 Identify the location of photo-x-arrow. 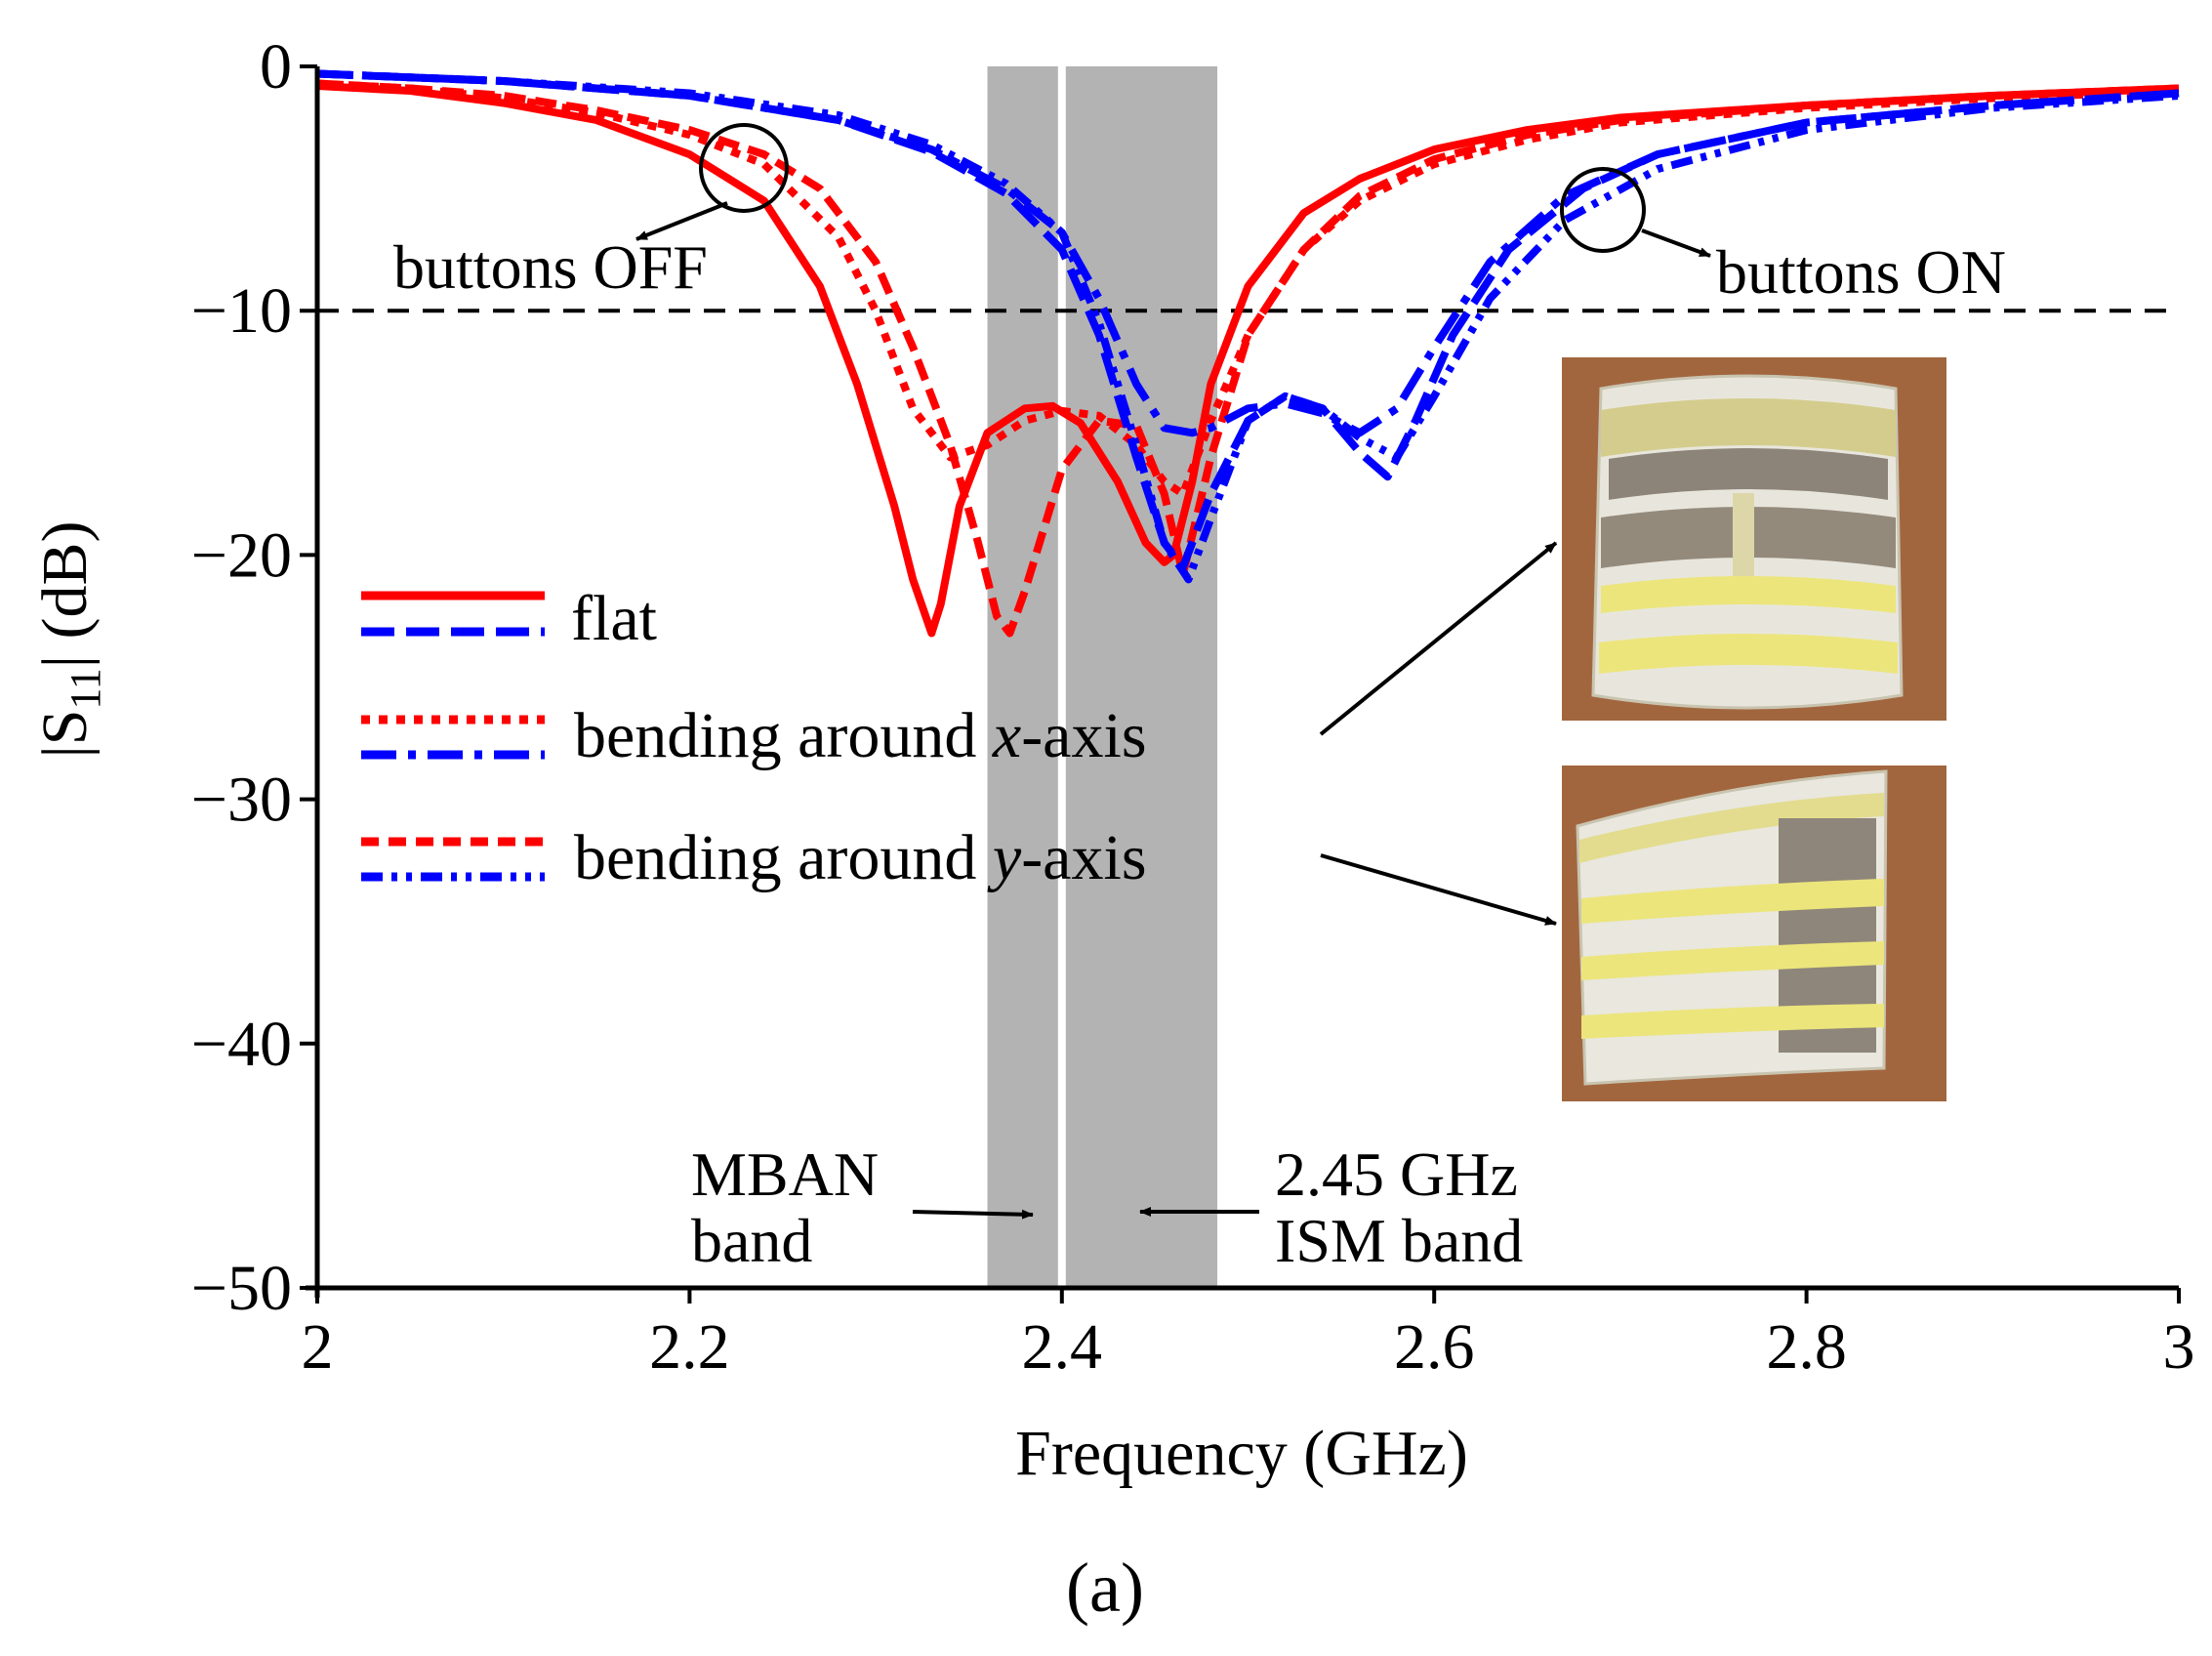
(1438, 638).